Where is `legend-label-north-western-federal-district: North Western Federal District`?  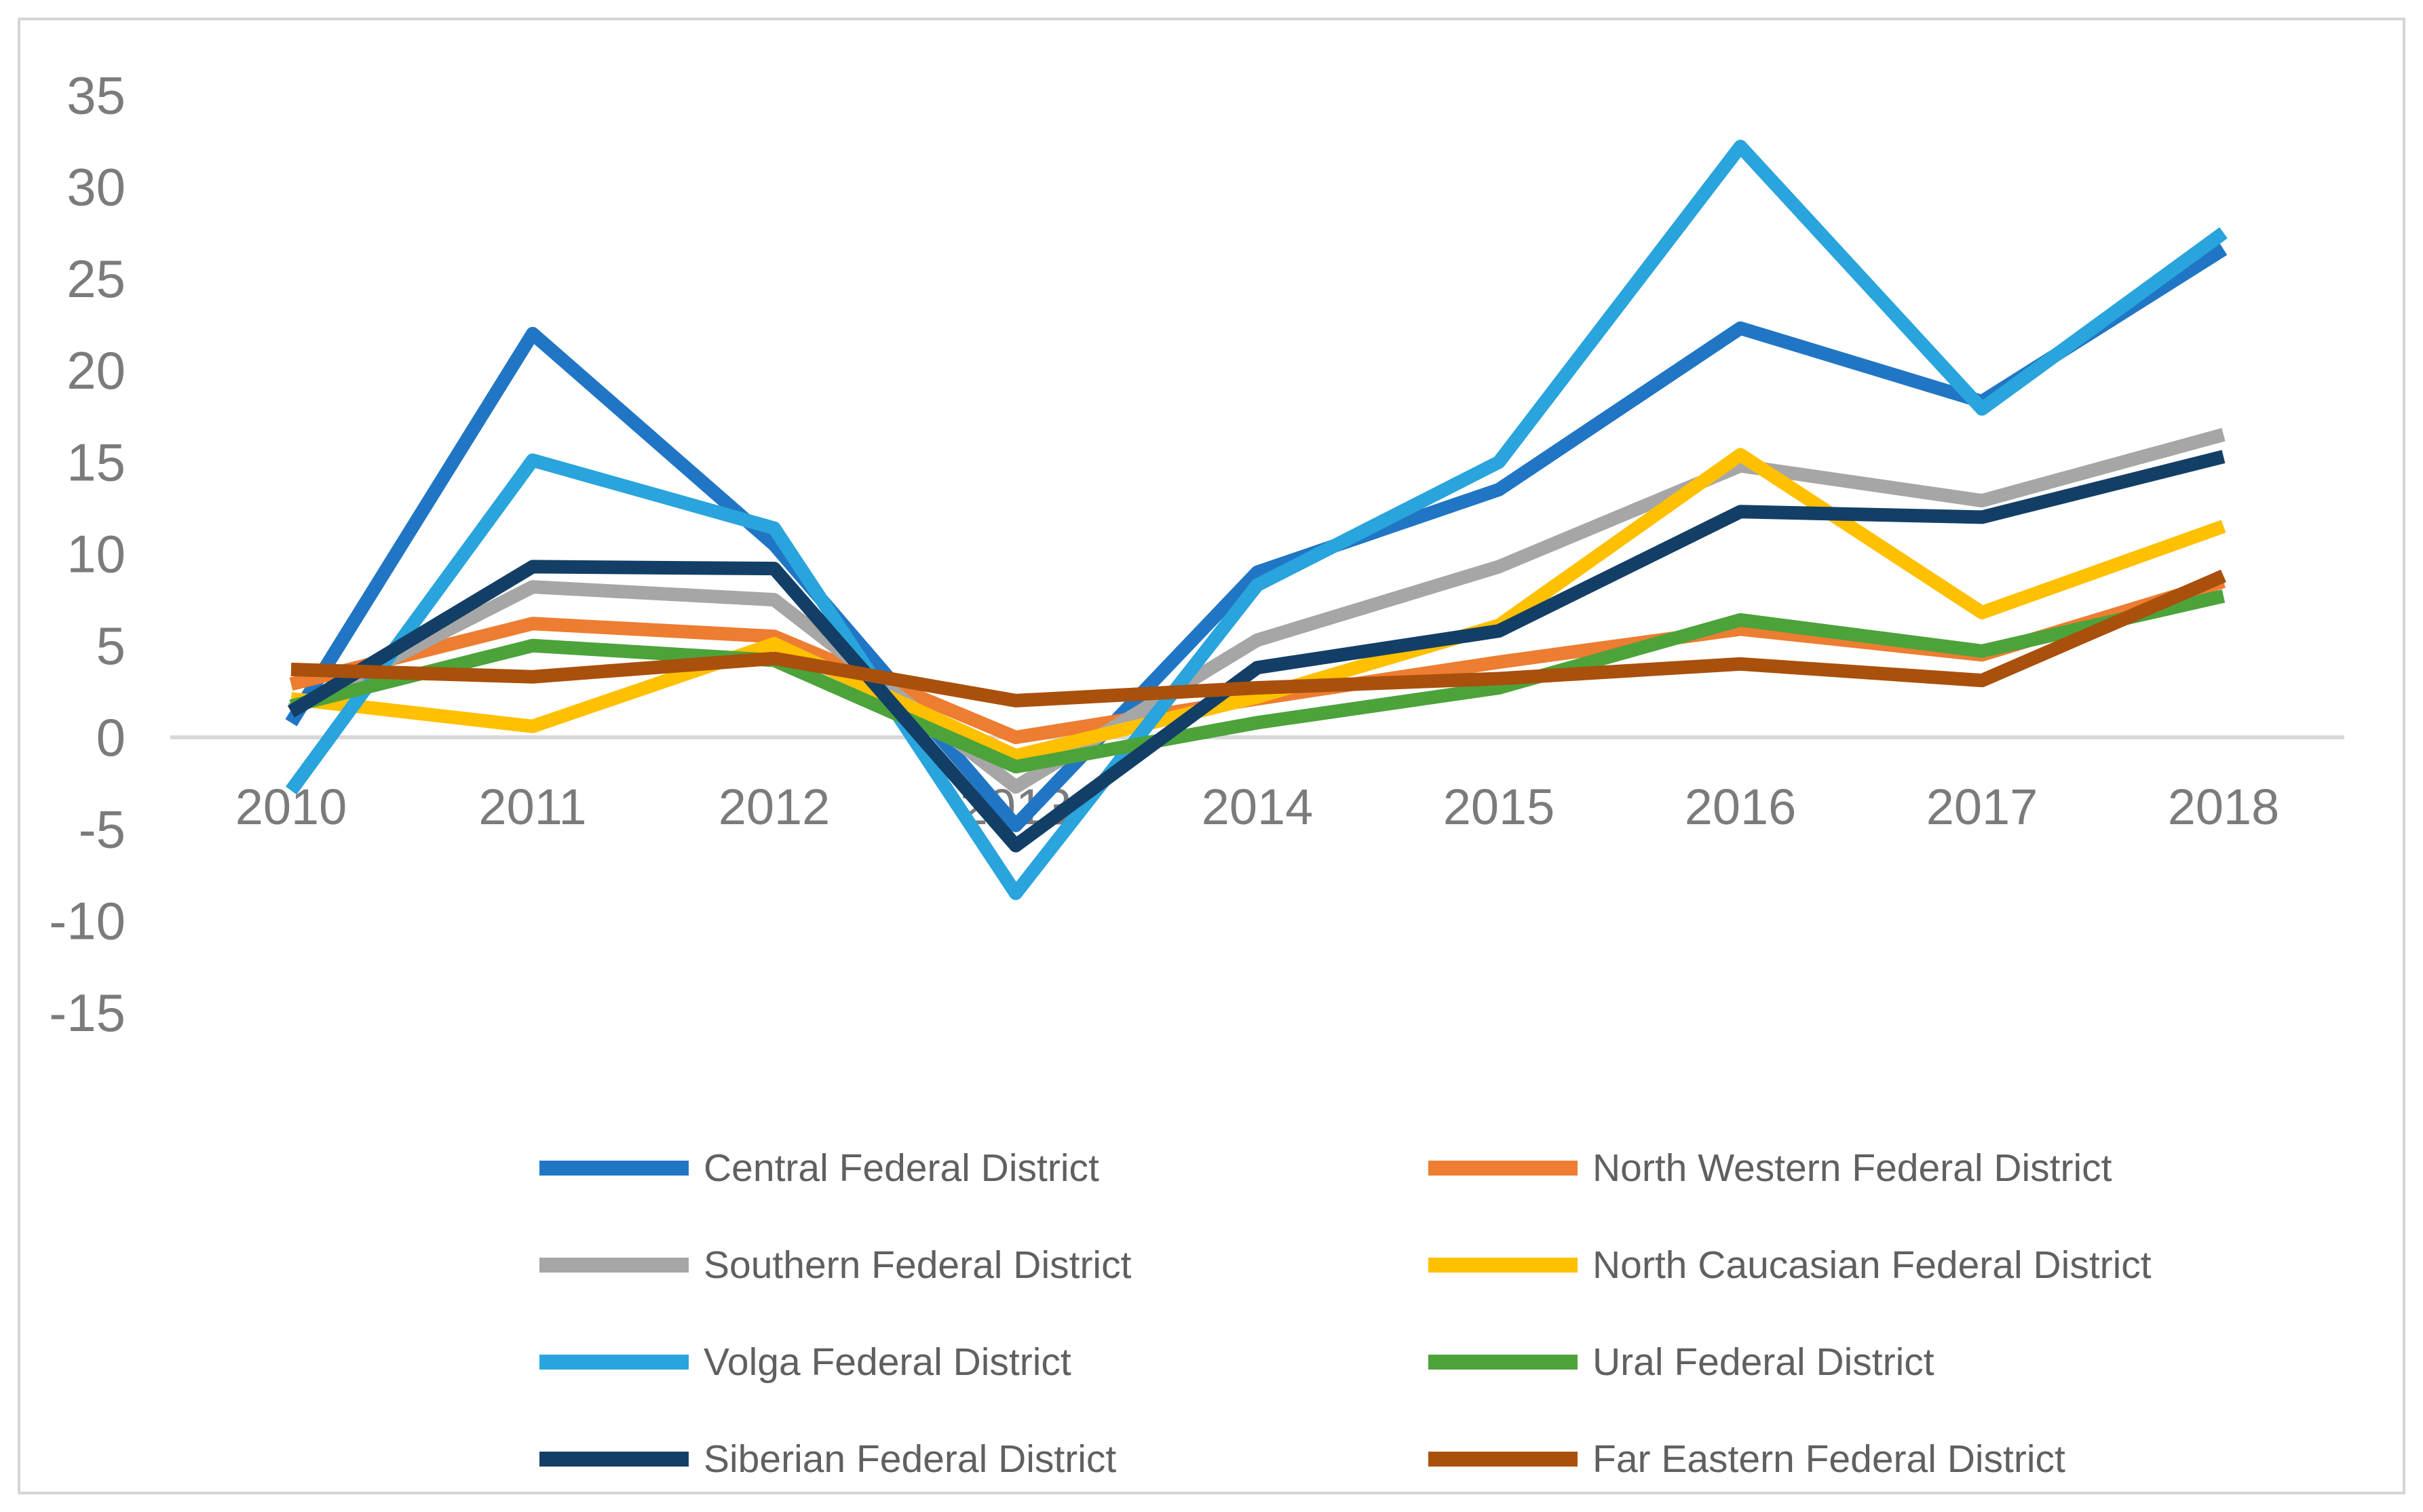 legend-label-north-western-federal-district: North Western Federal District is located at coordinates (1852, 1168).